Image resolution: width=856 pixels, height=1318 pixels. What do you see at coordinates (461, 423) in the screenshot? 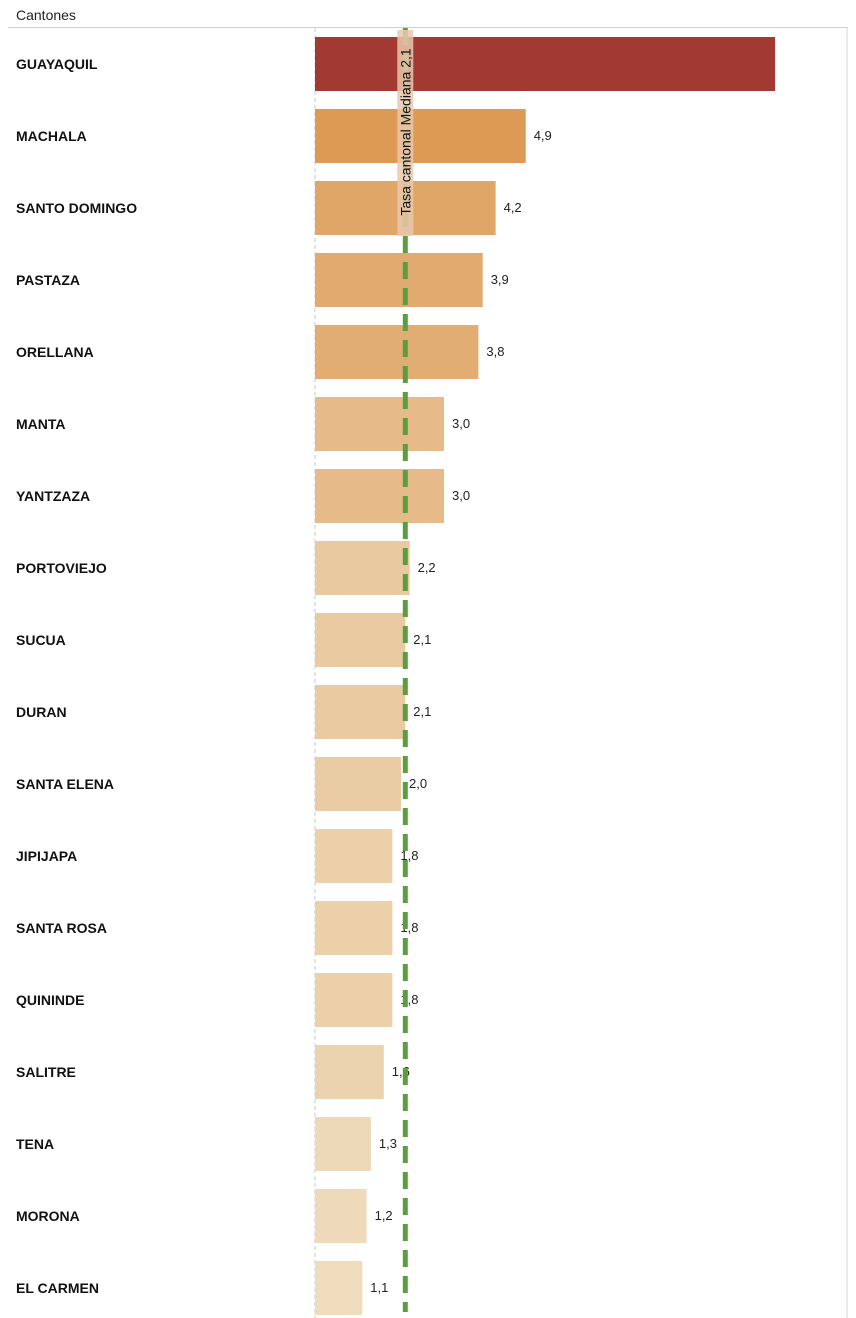
I see `value-label-manta: 3,0` at bounding box center [461, 423].